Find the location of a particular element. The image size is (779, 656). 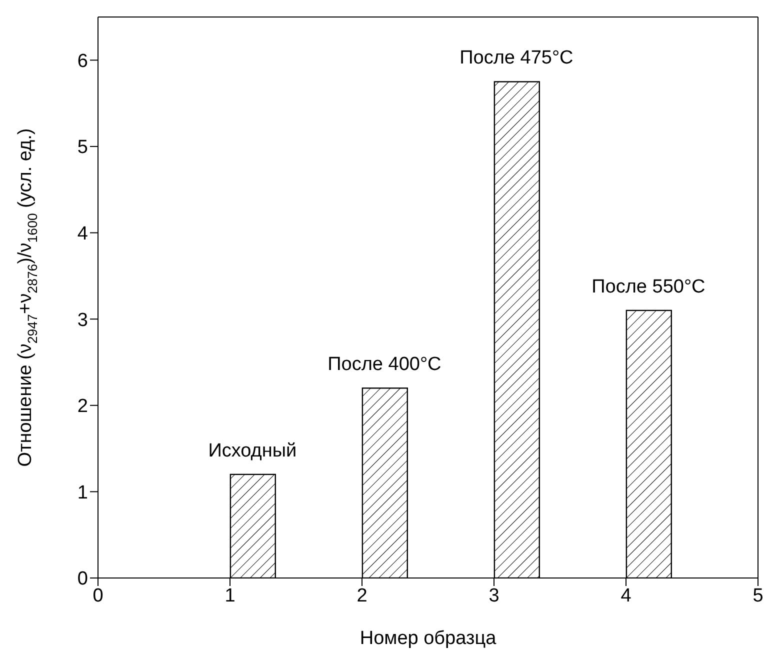

y-tick-label: 5 is located at coordinates (82, 147).